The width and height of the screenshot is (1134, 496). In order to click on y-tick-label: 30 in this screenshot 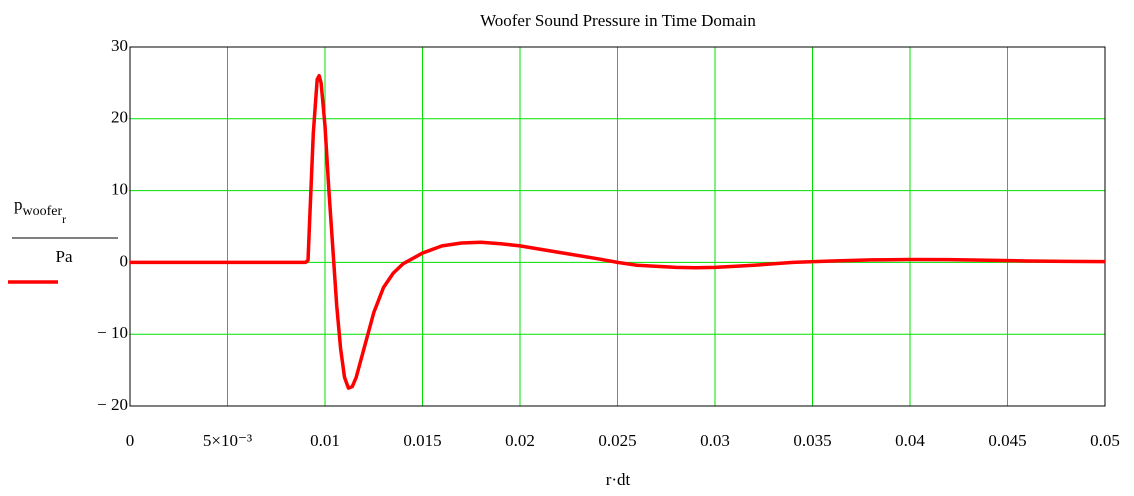, I will do `click(119, 45)`.